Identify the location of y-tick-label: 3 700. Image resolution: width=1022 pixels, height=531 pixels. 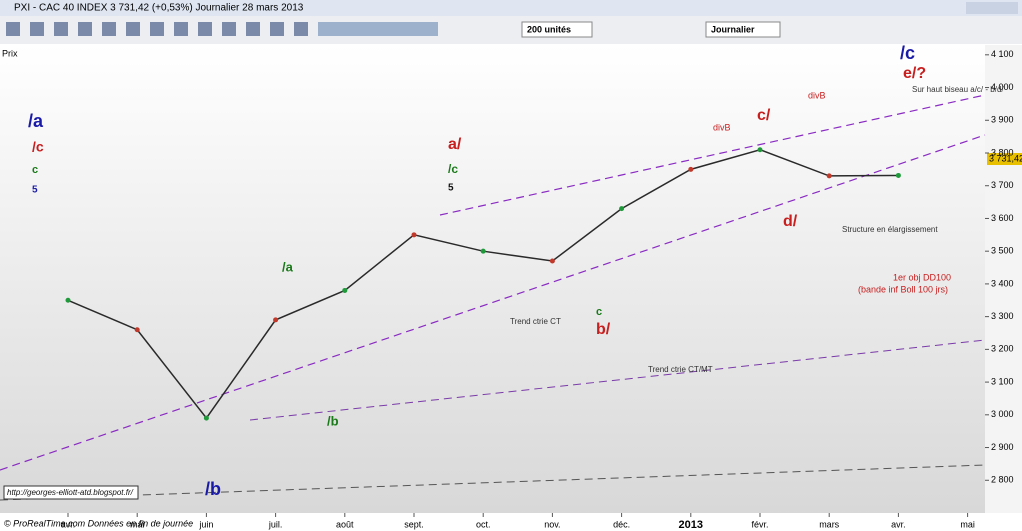
(1002, 185).